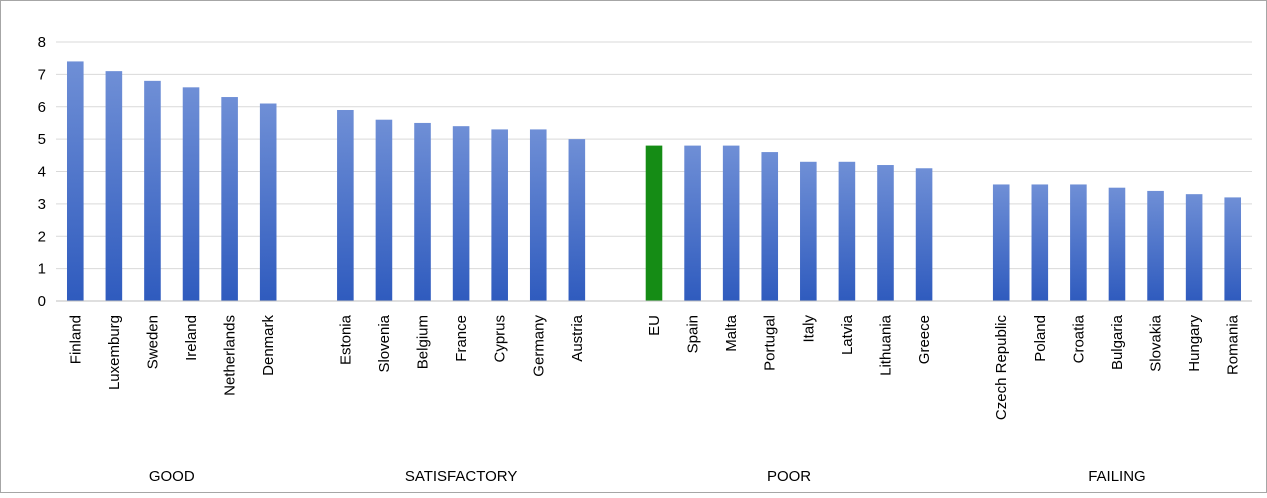 The width and height of the screenshot is (1267, 498). Describe the element at coordinates (230, 355) in the screenshot. I see `x-tick-label: Netherlands` at that location.